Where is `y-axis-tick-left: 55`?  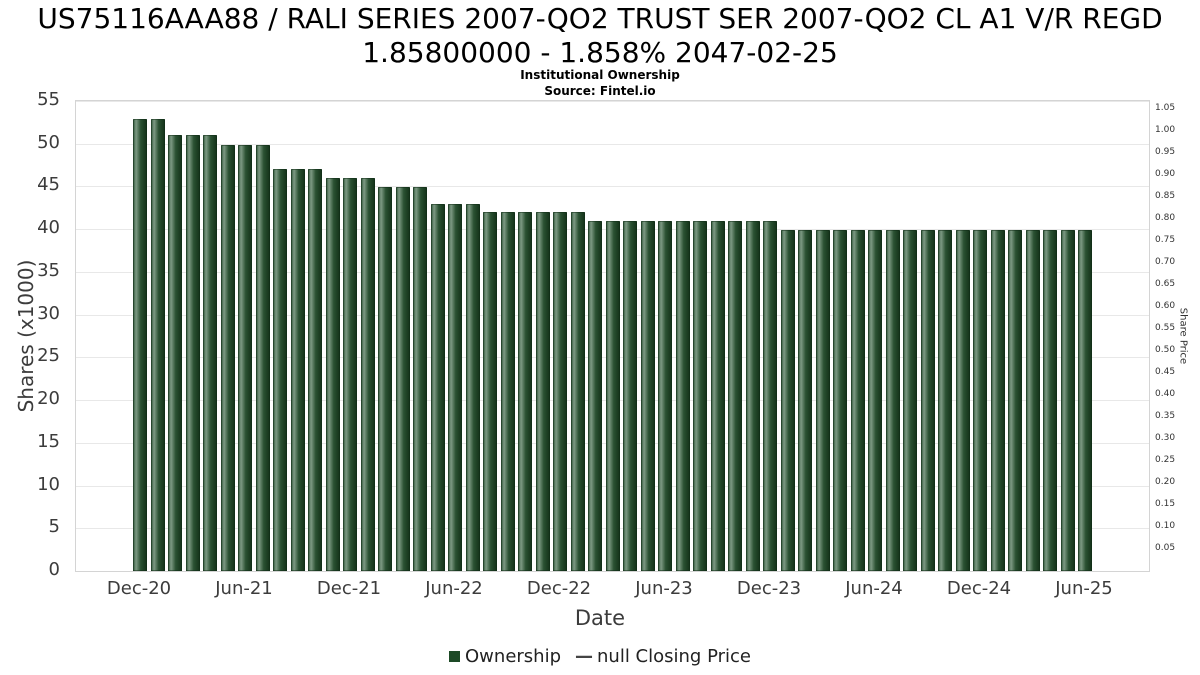 y-axis-tick-left: 55 is located at coordinates (48, 99).